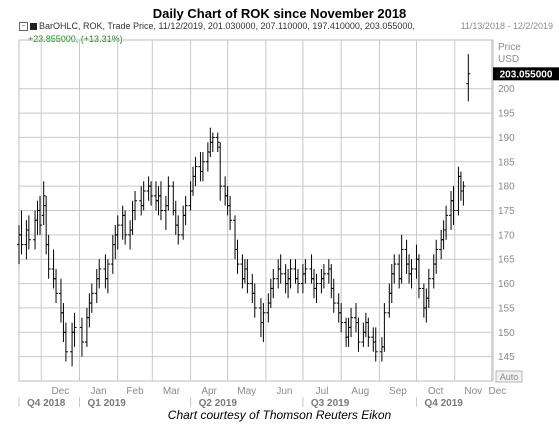 The image size is (559, 430). Describe the element at coordinates (506, 114) in the screenshot. I see `y-tick-label: 195` at that location.